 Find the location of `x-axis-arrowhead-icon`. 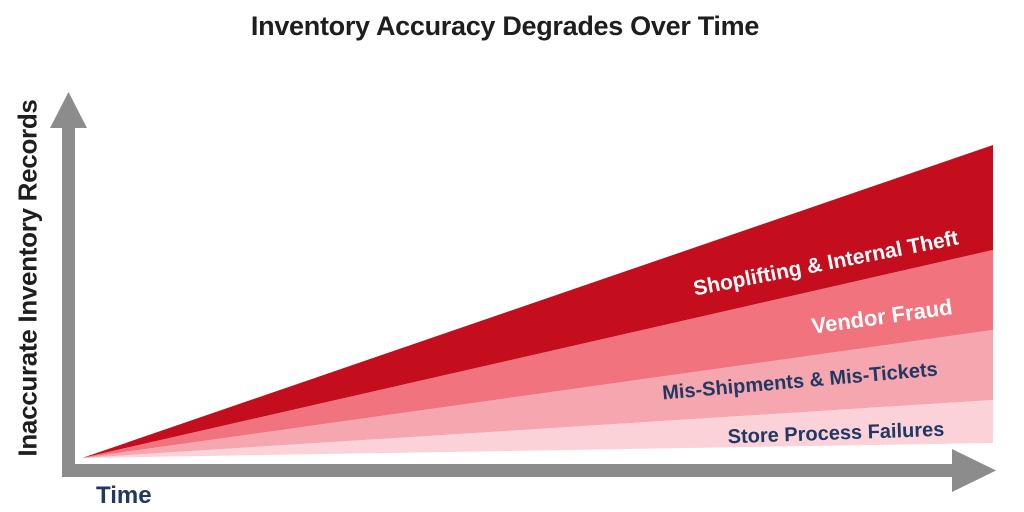

x-axis-arrowhead-icon is located at coordinates (974, 470).